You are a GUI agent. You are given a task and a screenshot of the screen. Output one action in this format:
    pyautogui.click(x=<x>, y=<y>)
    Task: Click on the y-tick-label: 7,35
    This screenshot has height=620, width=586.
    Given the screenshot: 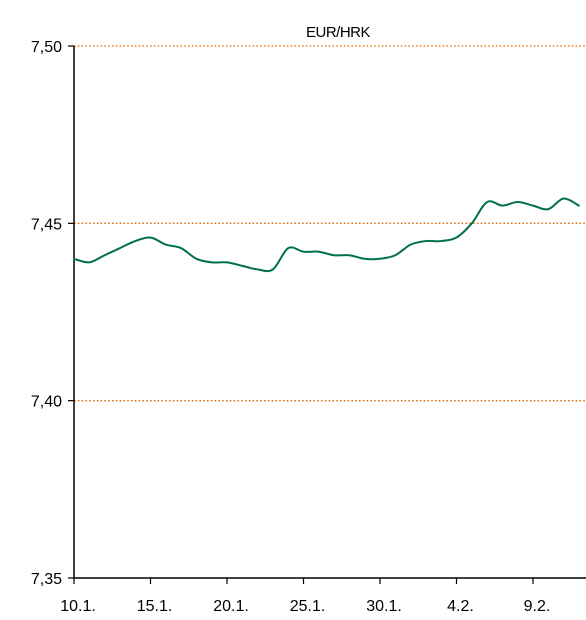 What is the action you would take?
    pyautogui.click(x=46, y=579)
    